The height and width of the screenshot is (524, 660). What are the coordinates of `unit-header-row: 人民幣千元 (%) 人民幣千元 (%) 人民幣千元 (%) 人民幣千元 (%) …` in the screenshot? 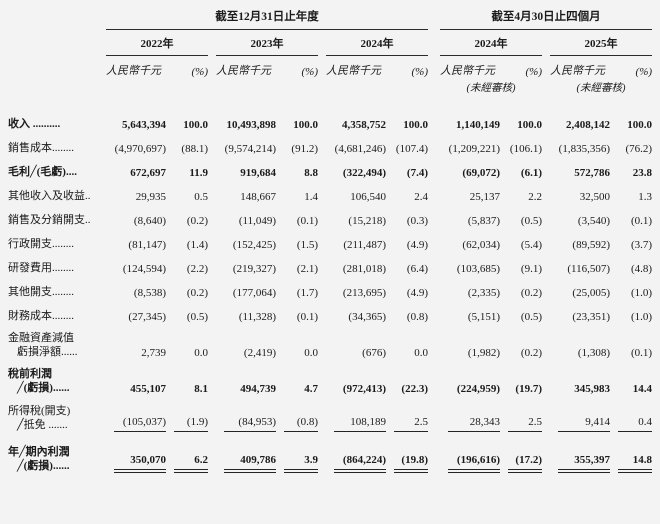 It's located at (330, 67).